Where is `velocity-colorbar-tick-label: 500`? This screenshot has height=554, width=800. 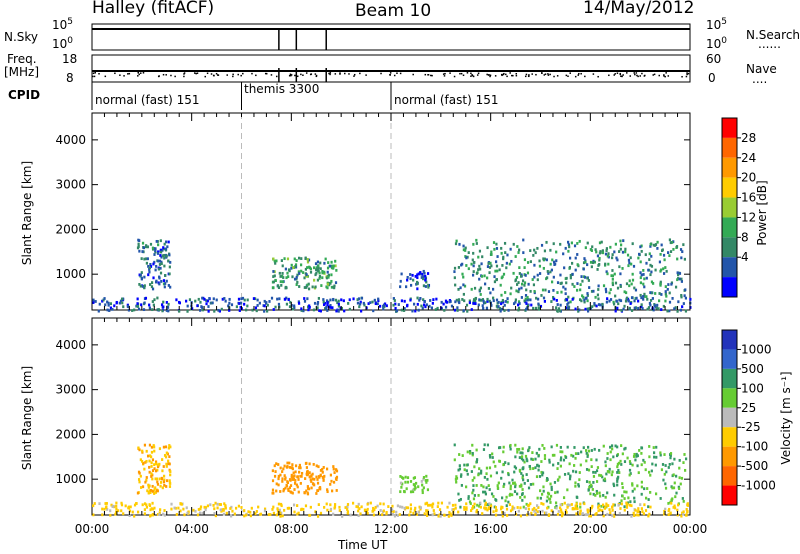
velocity-colorbar-tick-label: 500 is located at coordinates (752, 369).